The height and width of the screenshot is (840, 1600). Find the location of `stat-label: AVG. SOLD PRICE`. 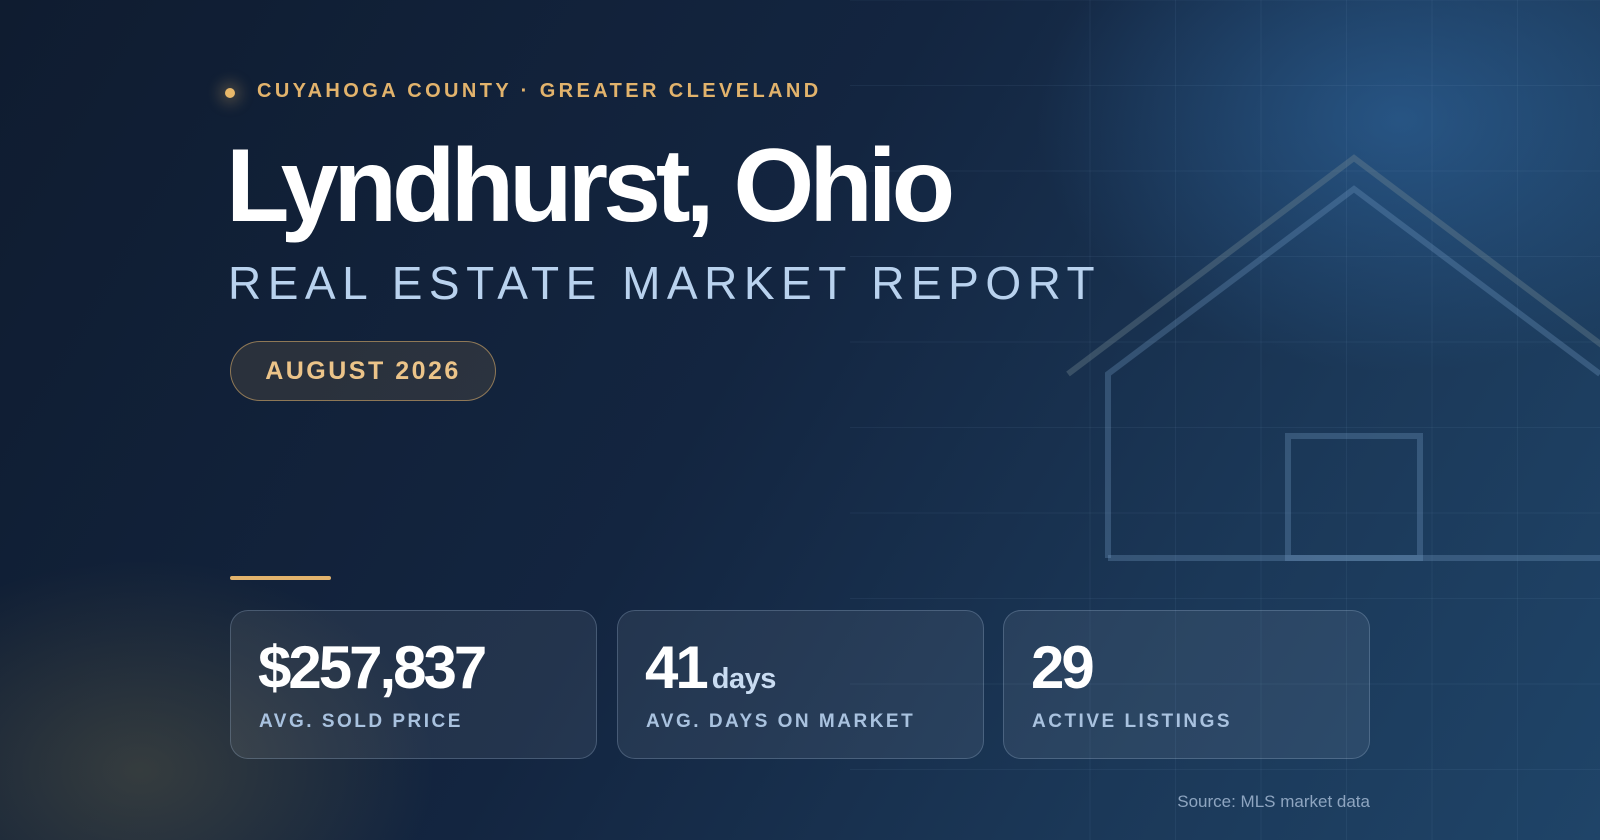

stat-label: AVG. SOLD PRICE is located at coordinates (361, 721).